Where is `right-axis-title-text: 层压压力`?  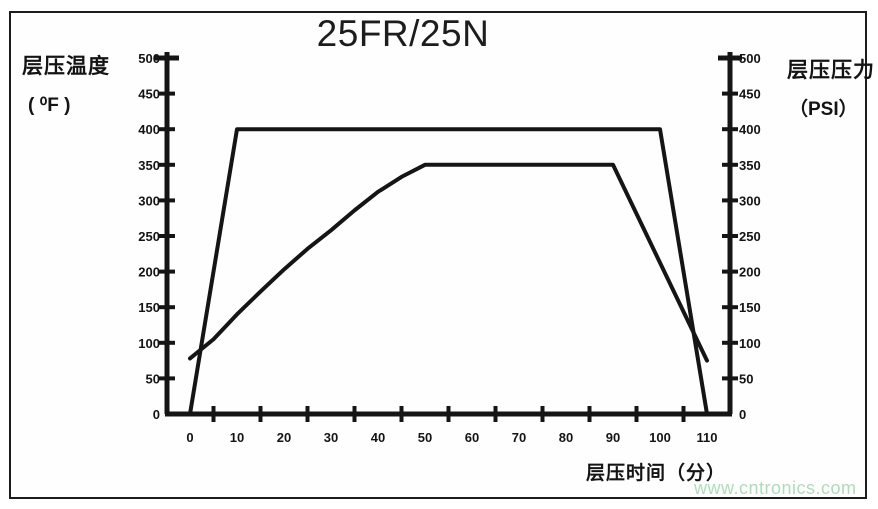
right-axis-title-text: 层压压力 is located at coordinates (831, 70).